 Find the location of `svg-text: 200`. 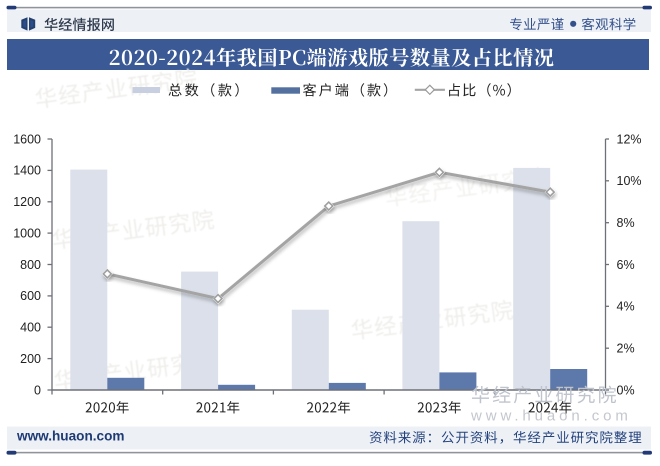

svg-text: 200 is located at coordinates (30, 359).